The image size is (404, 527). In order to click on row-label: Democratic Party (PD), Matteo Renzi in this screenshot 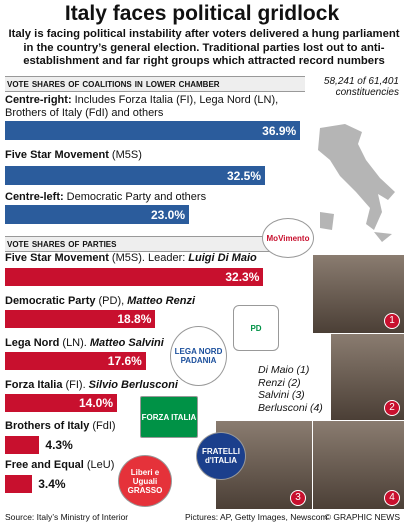, I will do `click(155, 301)`.